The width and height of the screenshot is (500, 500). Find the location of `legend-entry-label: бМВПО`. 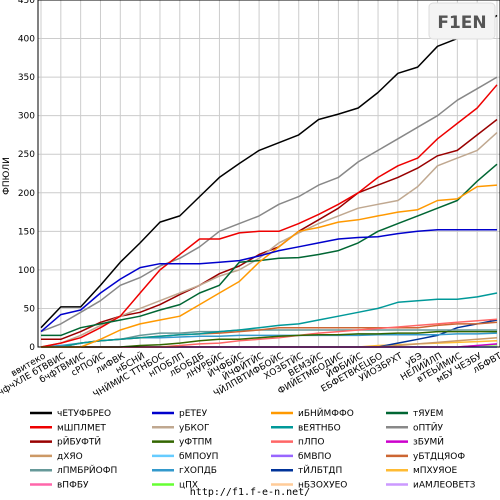

legend-entry-label: бМВПО is located at coordinates (314, 457).